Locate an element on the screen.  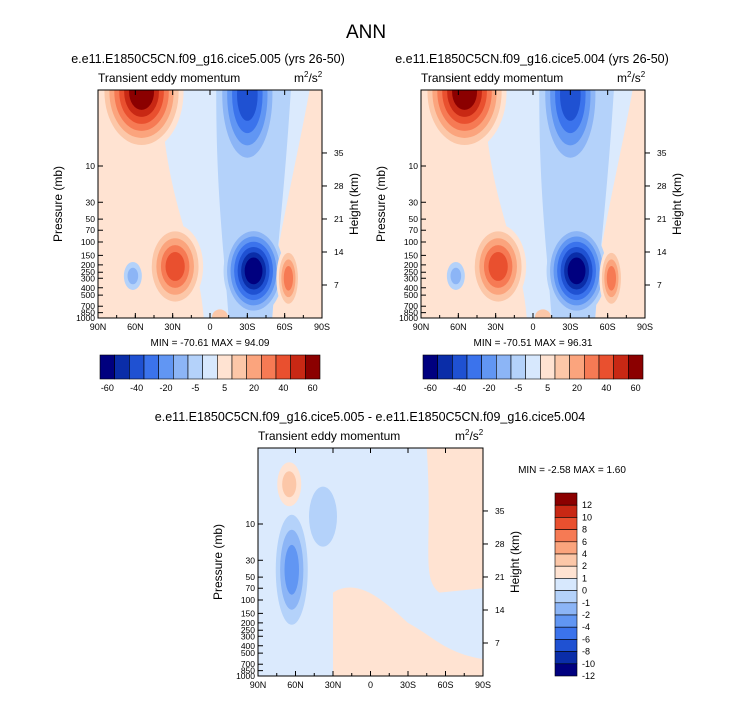
y-axis-label-right: Height (km) is located at coordinates (354, 204).